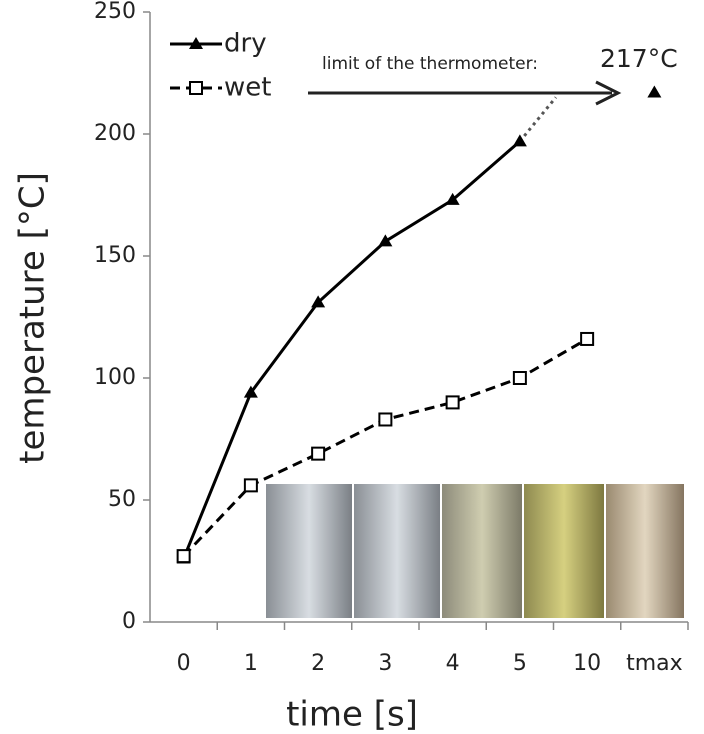 Image resolution: width=704 pixels, height=734 pixels. What do you see at coordinates (115, 377) in the screenshot?
I see `y-tick-label: 100` at bounding box center [115, 377].